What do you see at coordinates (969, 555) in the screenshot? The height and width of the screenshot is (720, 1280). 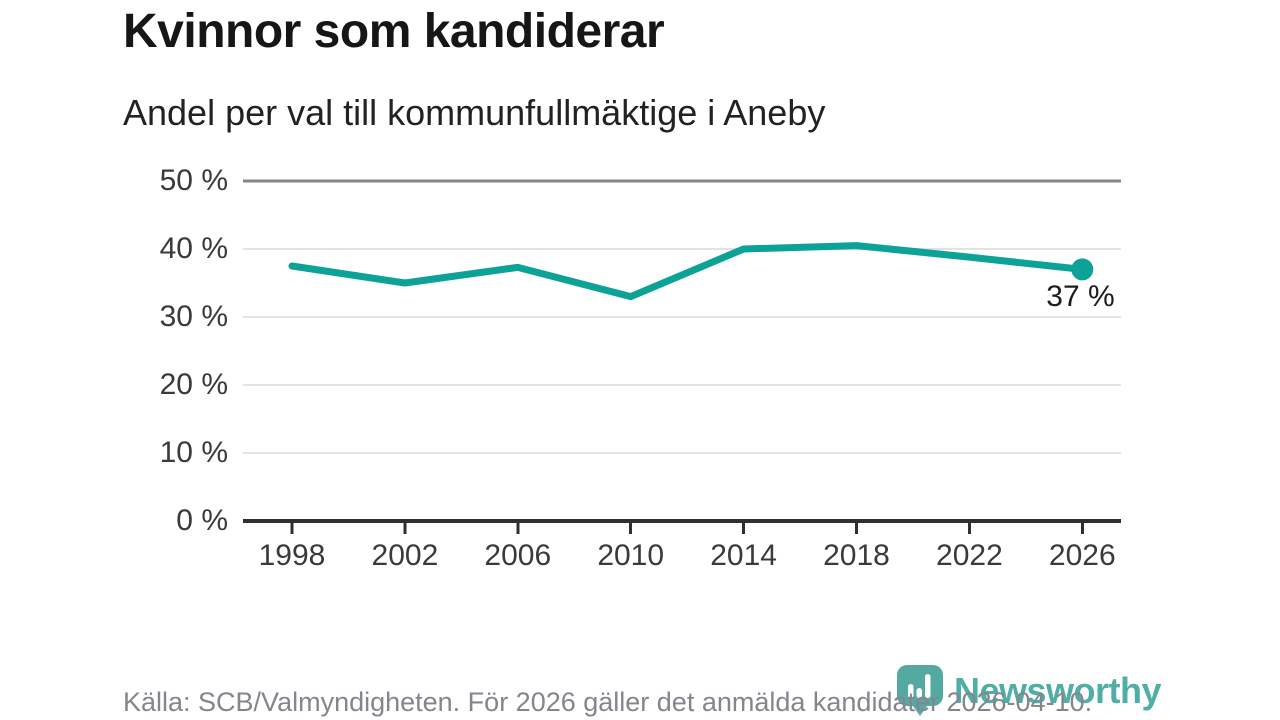 I see `x-tick-label: 2022` at bounding box center [969, 555].